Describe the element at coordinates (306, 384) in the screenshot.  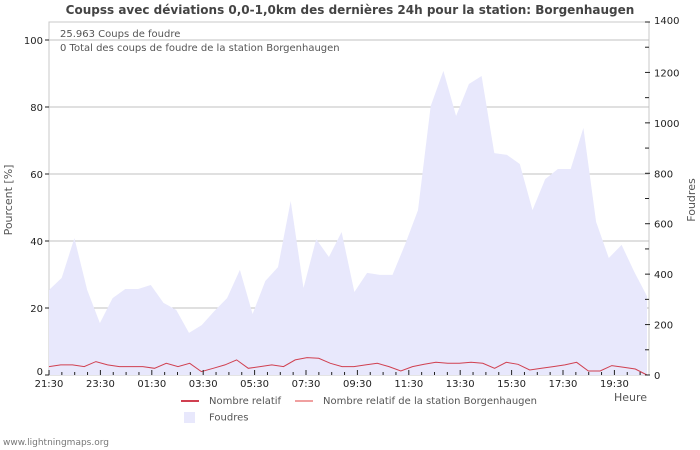
I see `svg-text: 07:30` at that location.